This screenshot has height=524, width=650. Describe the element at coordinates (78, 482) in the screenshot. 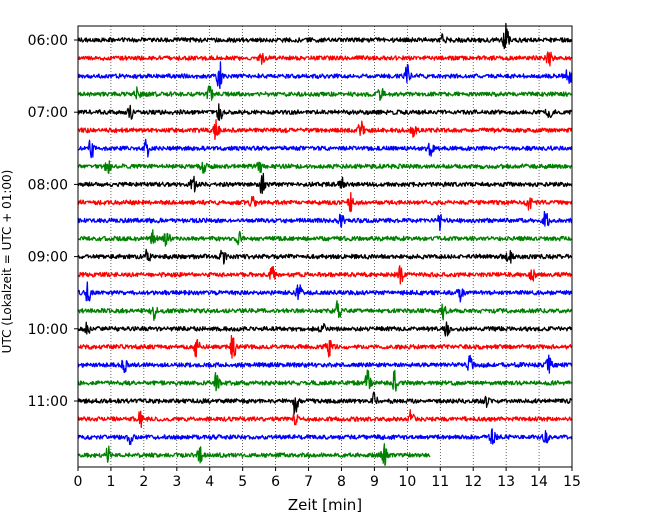

I see `x-tick-label-0: 0` at that location.